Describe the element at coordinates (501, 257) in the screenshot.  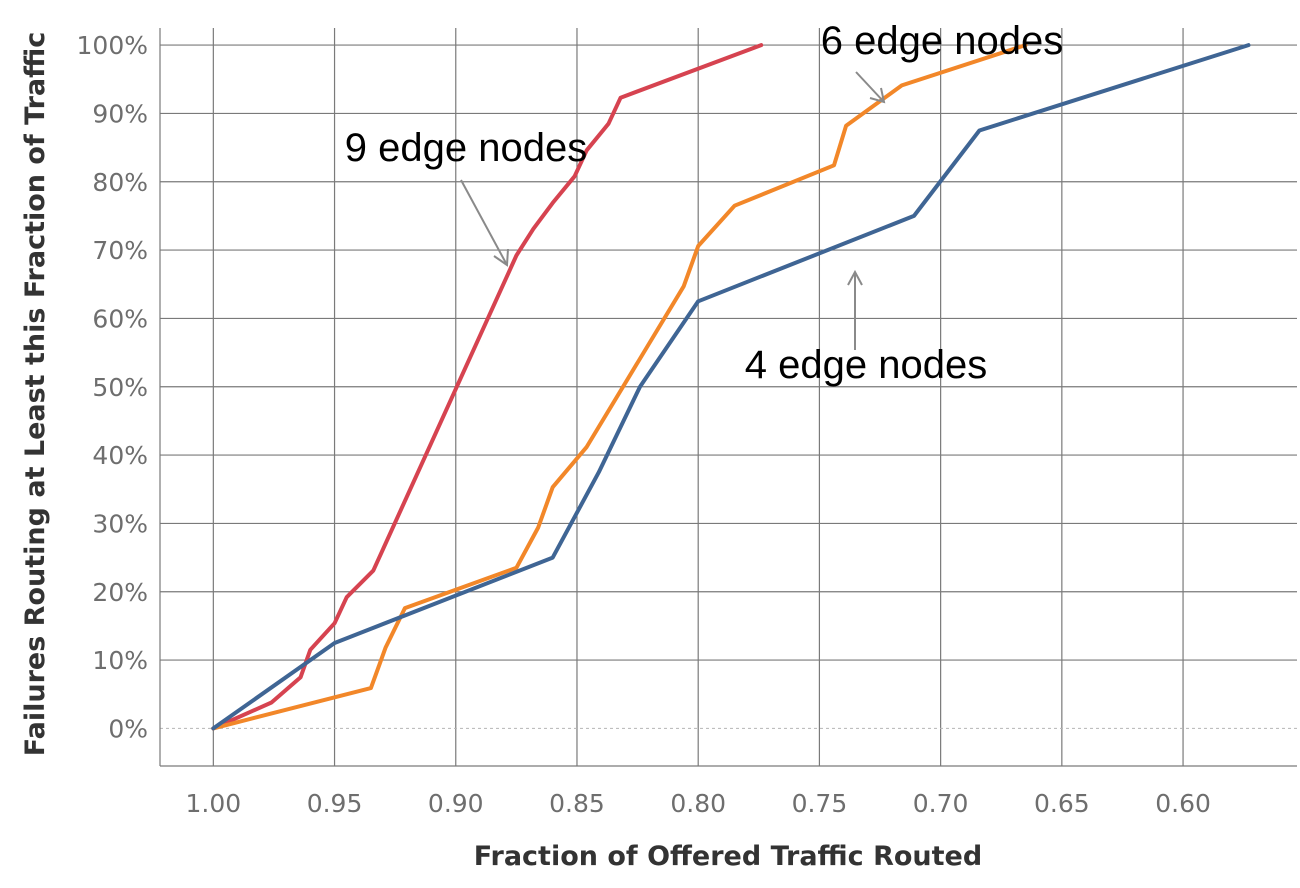
I see `annotation-9-edge-nodes-arrowhead` at that location.